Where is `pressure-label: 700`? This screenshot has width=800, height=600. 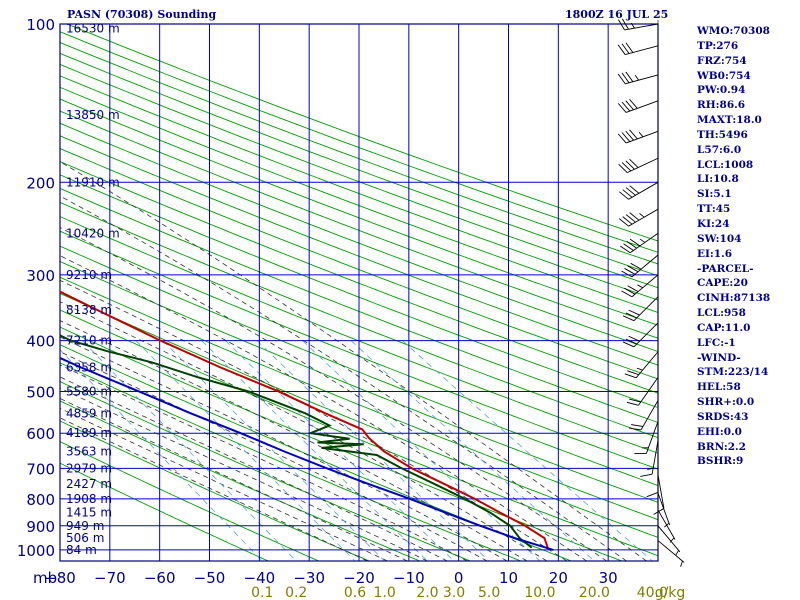 pressure-label: 700 is located at coordinates (40, 469).